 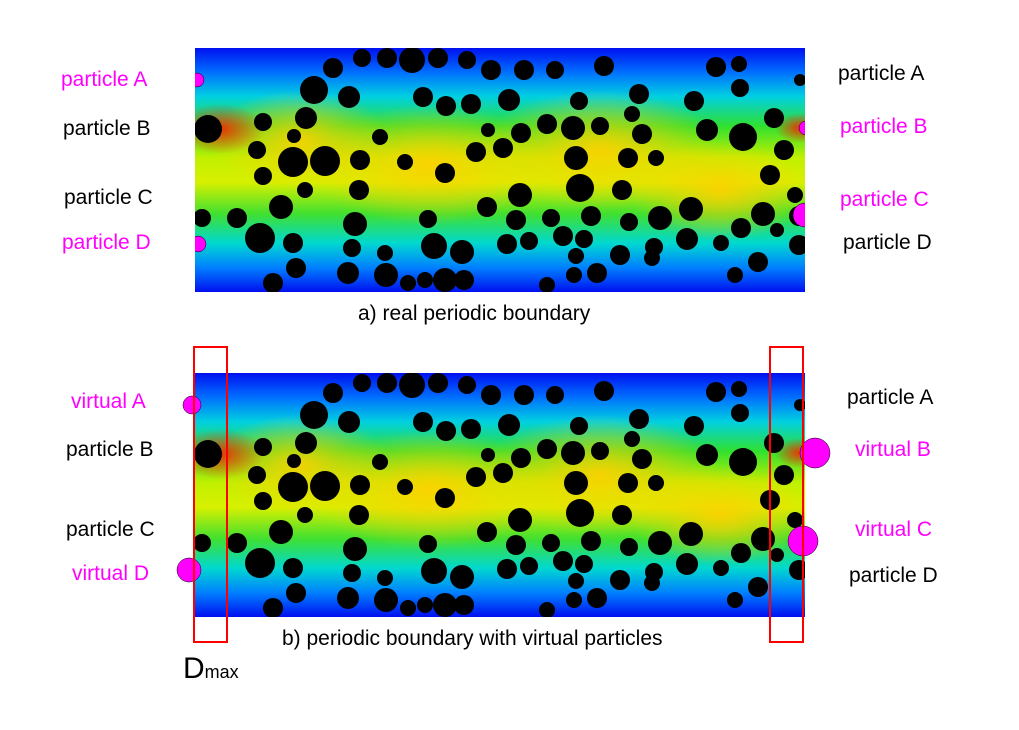 I want to click on label-b-left-virtual-a: virtual A, so click(x=108, y=401).